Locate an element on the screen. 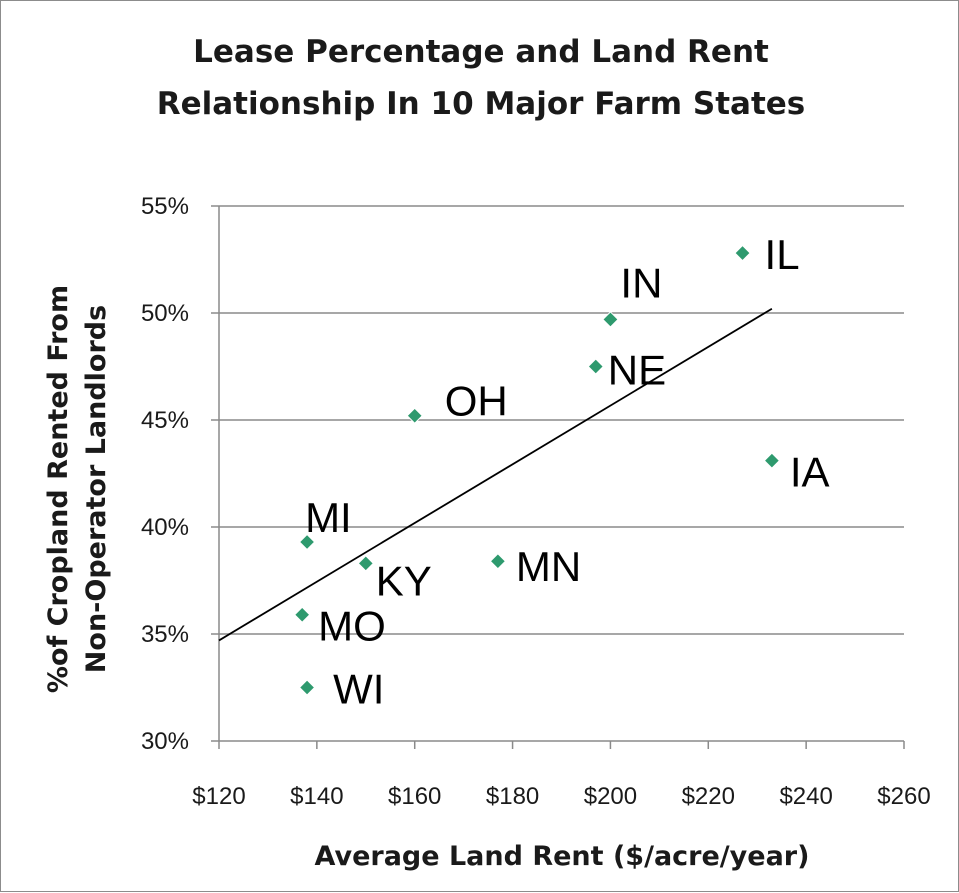 The height and width of the screenshot is (893, 959). y-tick-label-50: 50% is located at coordinates (165, 313).